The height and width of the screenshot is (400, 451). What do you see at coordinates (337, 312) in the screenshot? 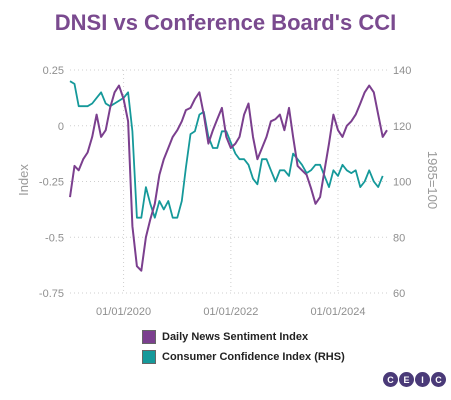
I see `x-tick: 01/01/2024` at bounding box center [337, 312].